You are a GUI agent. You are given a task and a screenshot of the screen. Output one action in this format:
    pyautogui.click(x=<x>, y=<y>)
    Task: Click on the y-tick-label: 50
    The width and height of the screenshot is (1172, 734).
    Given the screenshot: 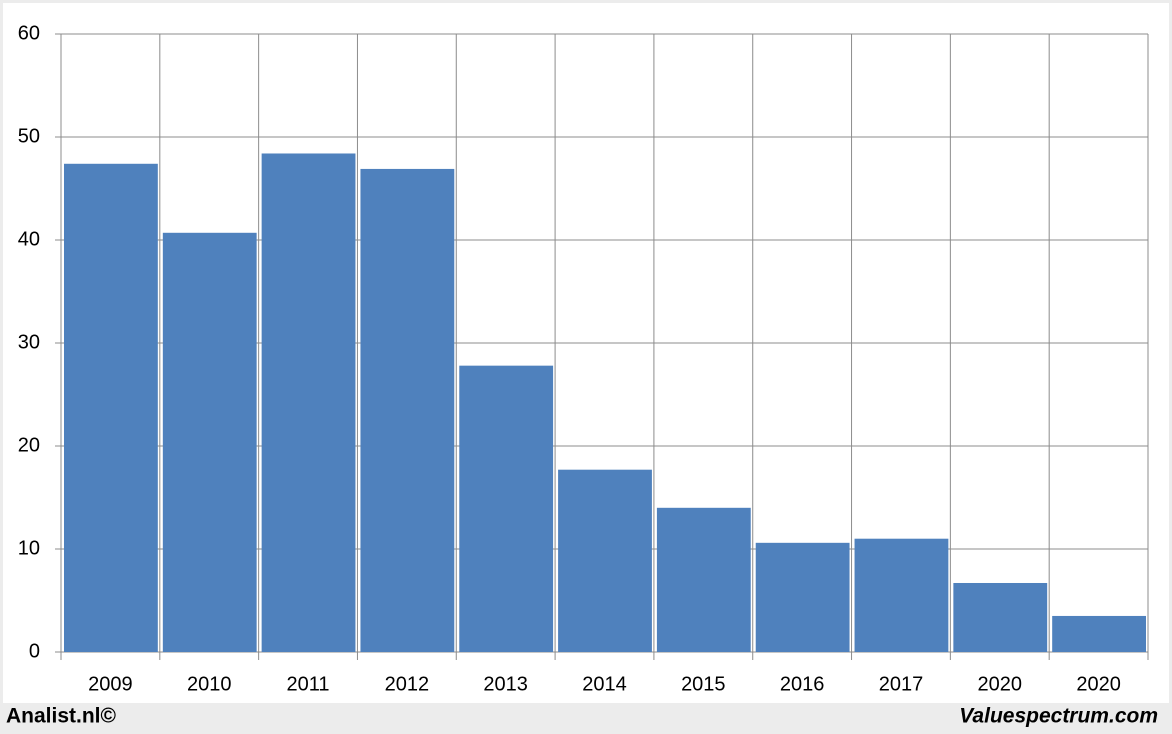 What is the action you would take?
    pyautogui.click(x=29, y=136)
    